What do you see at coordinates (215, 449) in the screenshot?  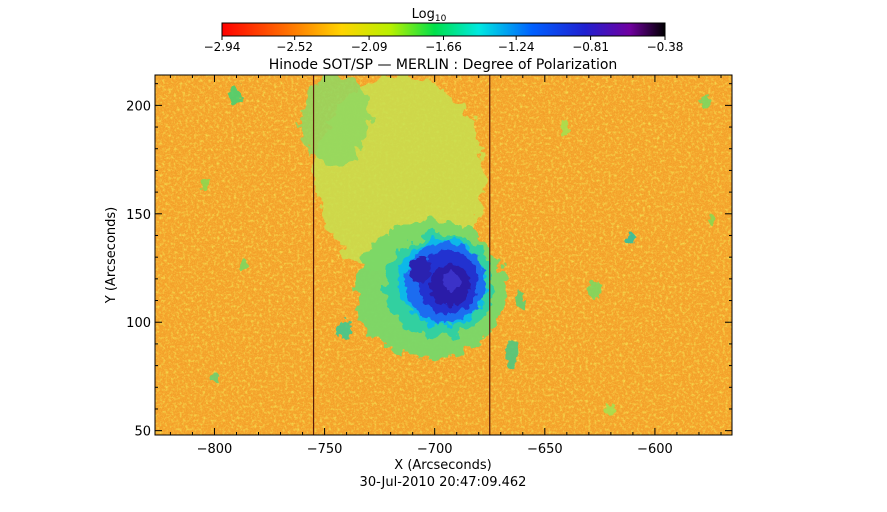 I see `x-tick-label: −800` at bounding box center [215, 449].